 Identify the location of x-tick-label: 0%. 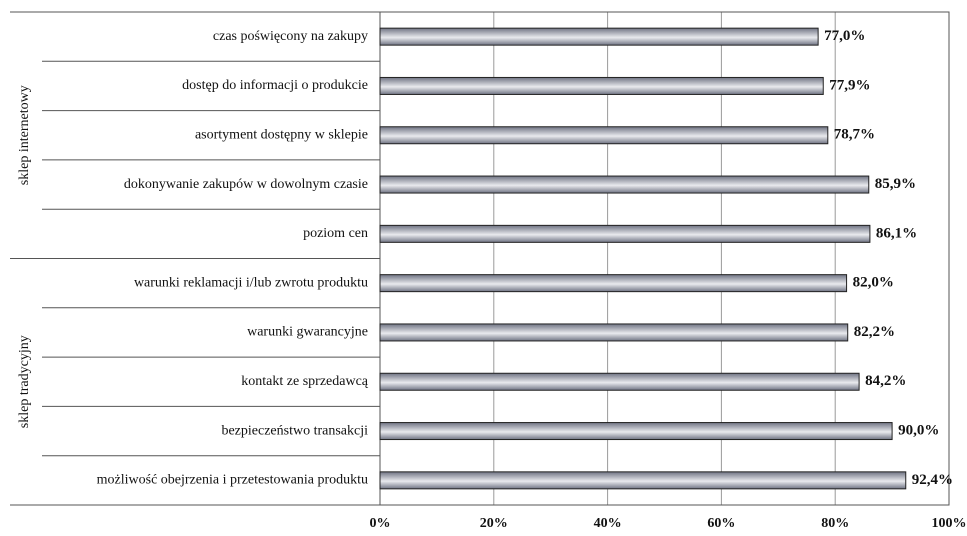
(380, 523).